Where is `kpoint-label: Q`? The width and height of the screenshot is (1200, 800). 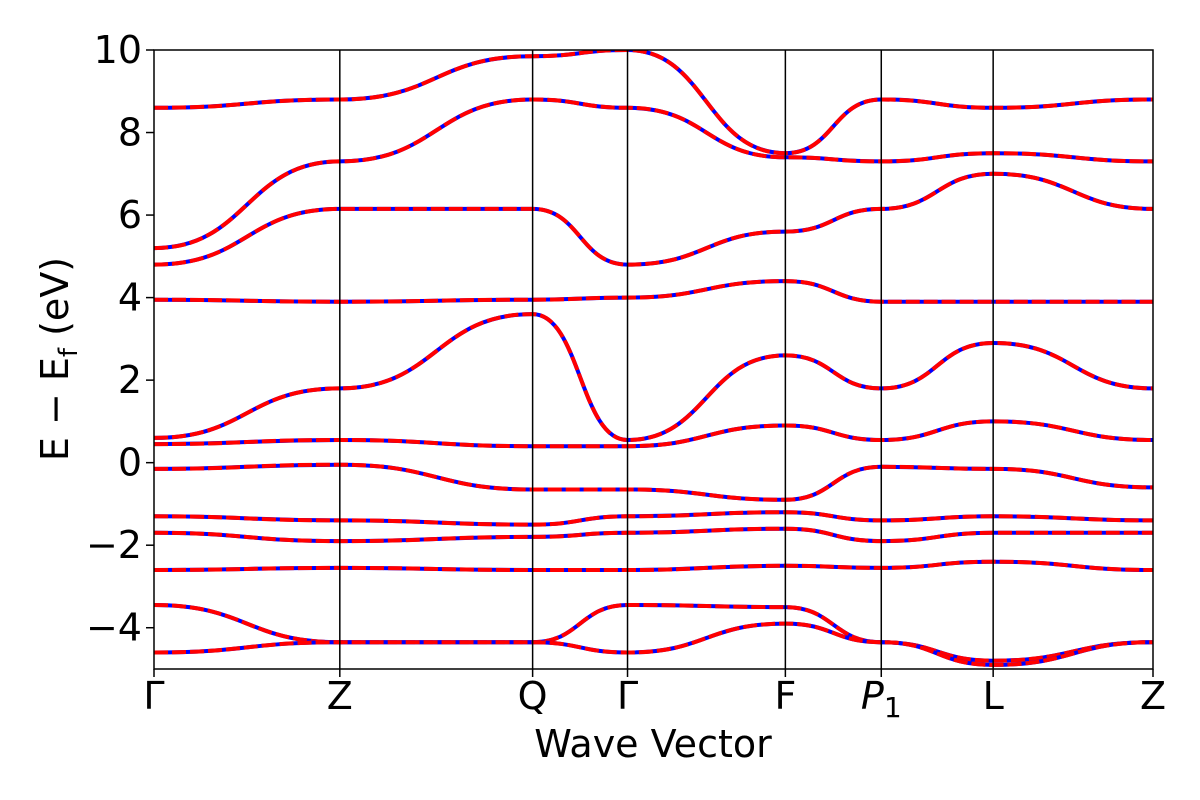
kpoint-label: Q is located at coordinates (533, 696).